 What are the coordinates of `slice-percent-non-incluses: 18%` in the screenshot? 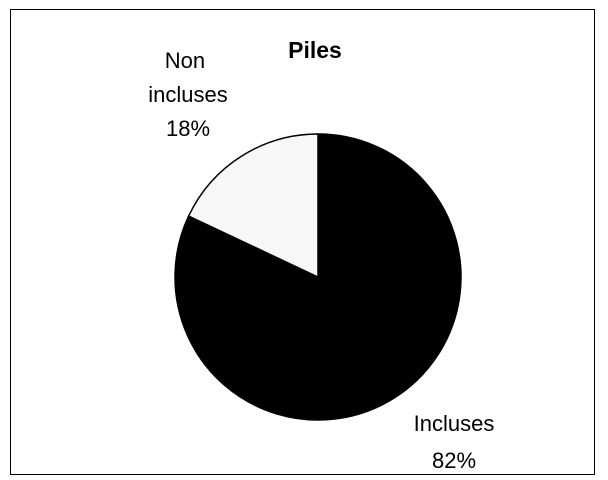 It's located at (188, 128).